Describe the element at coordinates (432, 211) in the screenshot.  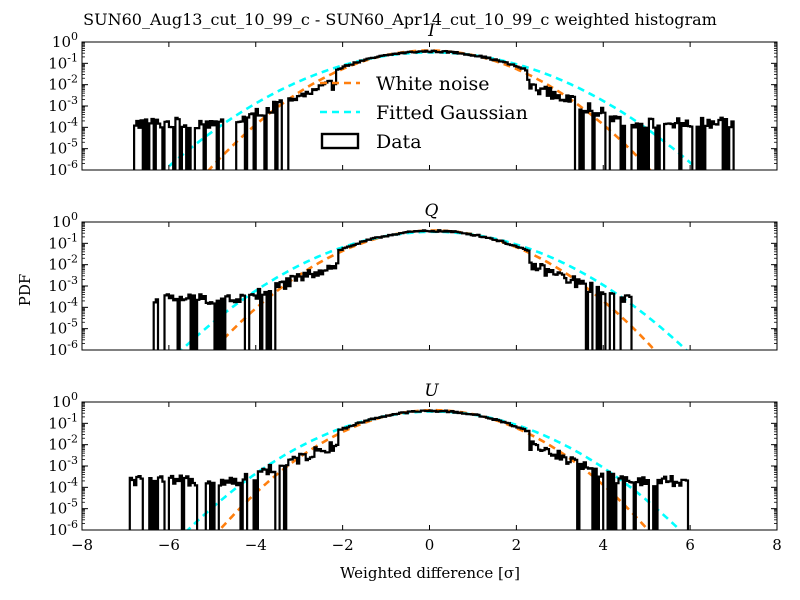
I see `panel-title: Q` at that location.